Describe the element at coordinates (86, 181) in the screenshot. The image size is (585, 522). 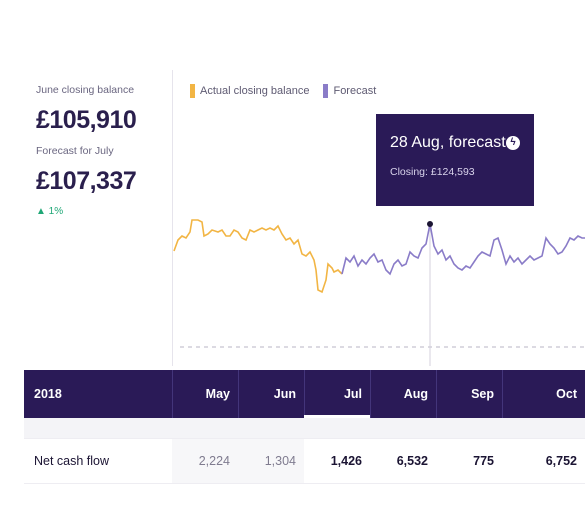
I see `forecast-value: £107,337` at that location.